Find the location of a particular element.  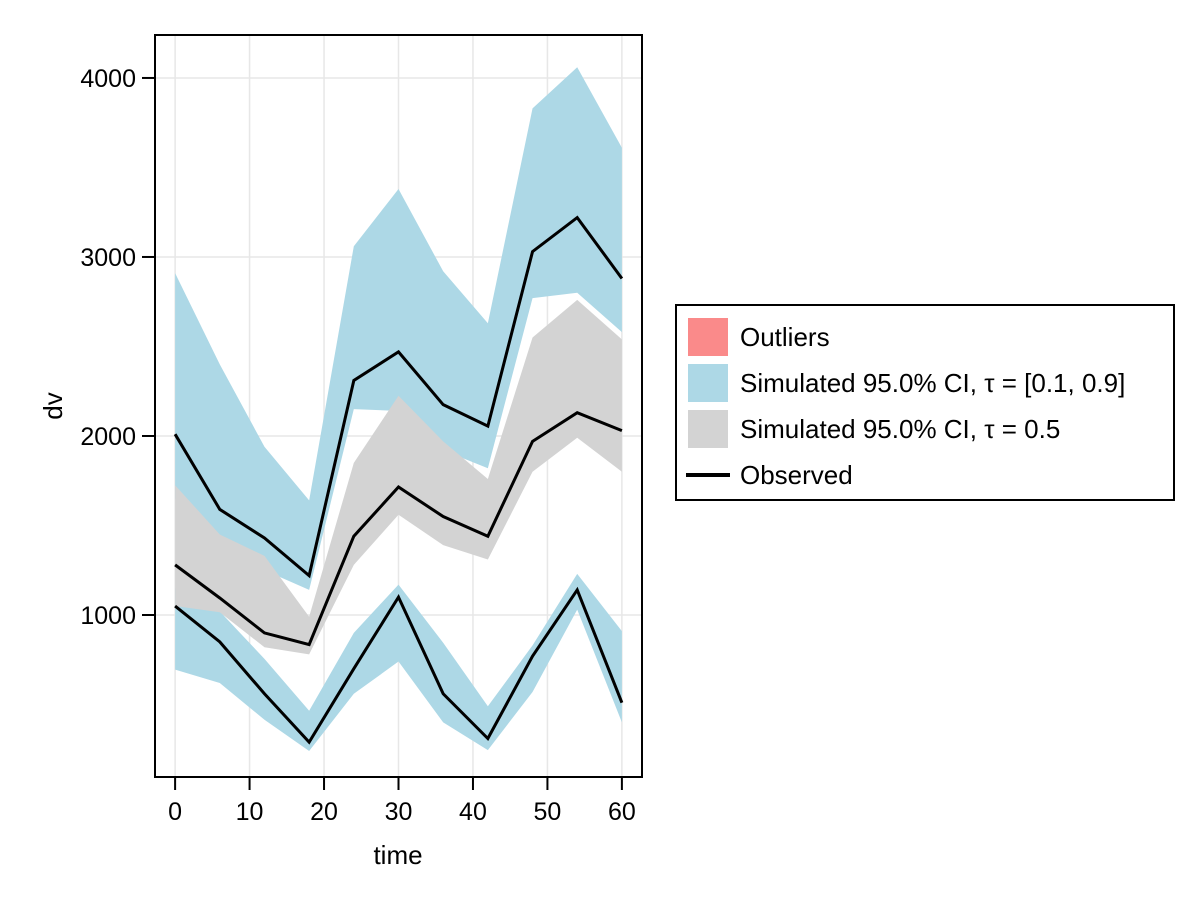

legend-label-2: Simulated 95.0% CI, τ = [0.1, 0.9] is located at coordinates (932, 383).